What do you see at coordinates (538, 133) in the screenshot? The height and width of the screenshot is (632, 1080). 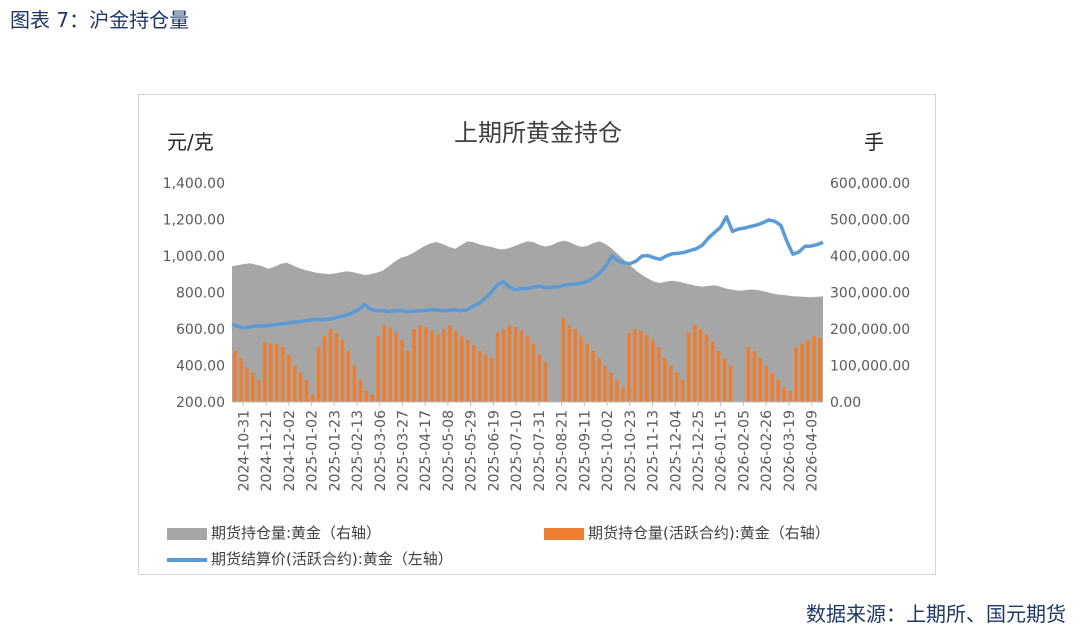 I see `chart-title: 上期所黄金持仓` at bounding box center [538, 133].